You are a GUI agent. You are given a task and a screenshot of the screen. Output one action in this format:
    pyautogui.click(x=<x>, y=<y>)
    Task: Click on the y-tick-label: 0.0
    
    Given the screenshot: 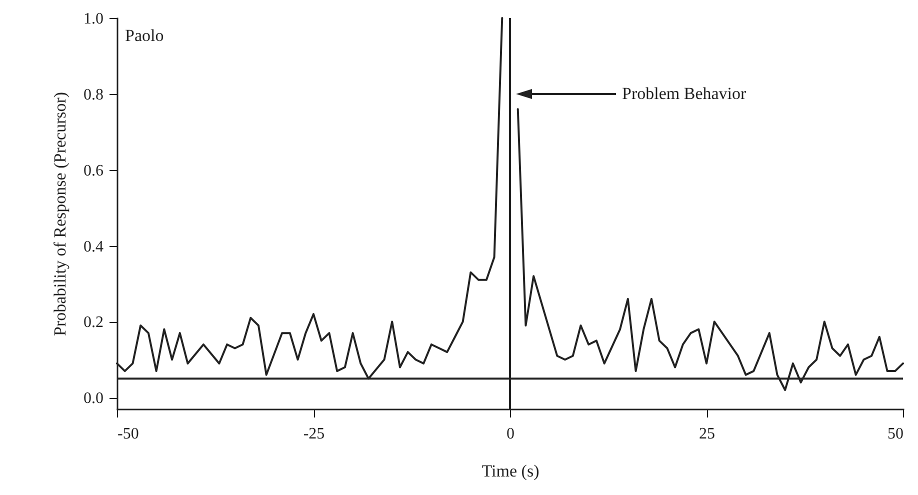 What is the action you would take?
    pyautogui.click(x=94, y=399)
    